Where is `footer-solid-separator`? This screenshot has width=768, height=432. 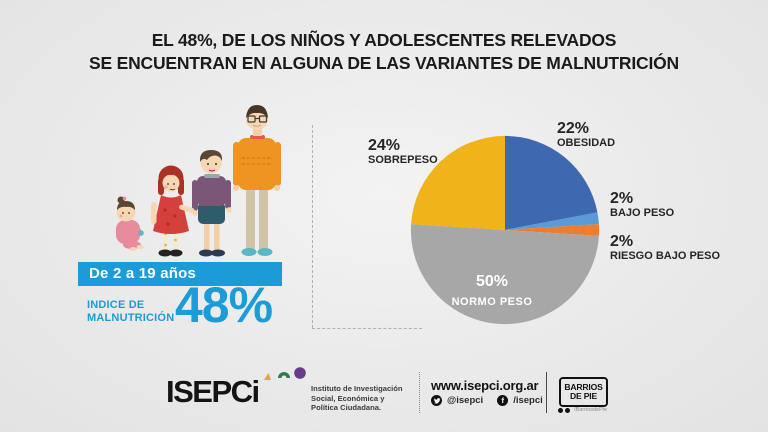 footer-solid-separator is located at coordinates (546, 392).